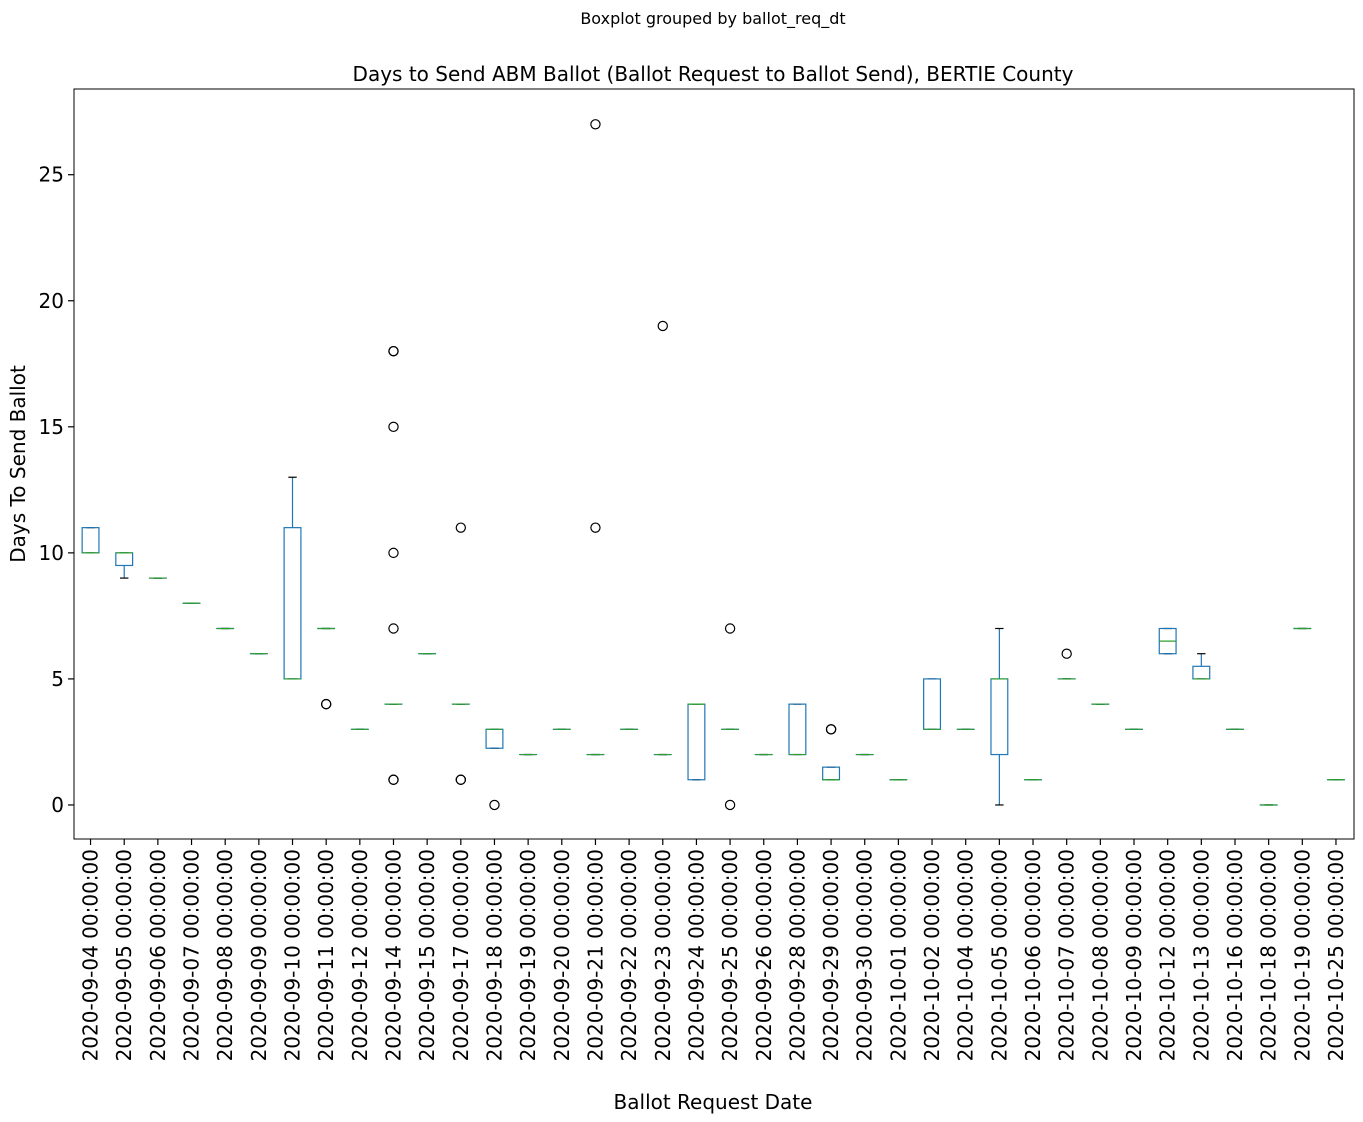 The image size is (1363, 1122). Describe the element at coordinates (427, 955) in the screenshot. I see `x-tick-label: 2020-09-15 00:00:00` at that location.